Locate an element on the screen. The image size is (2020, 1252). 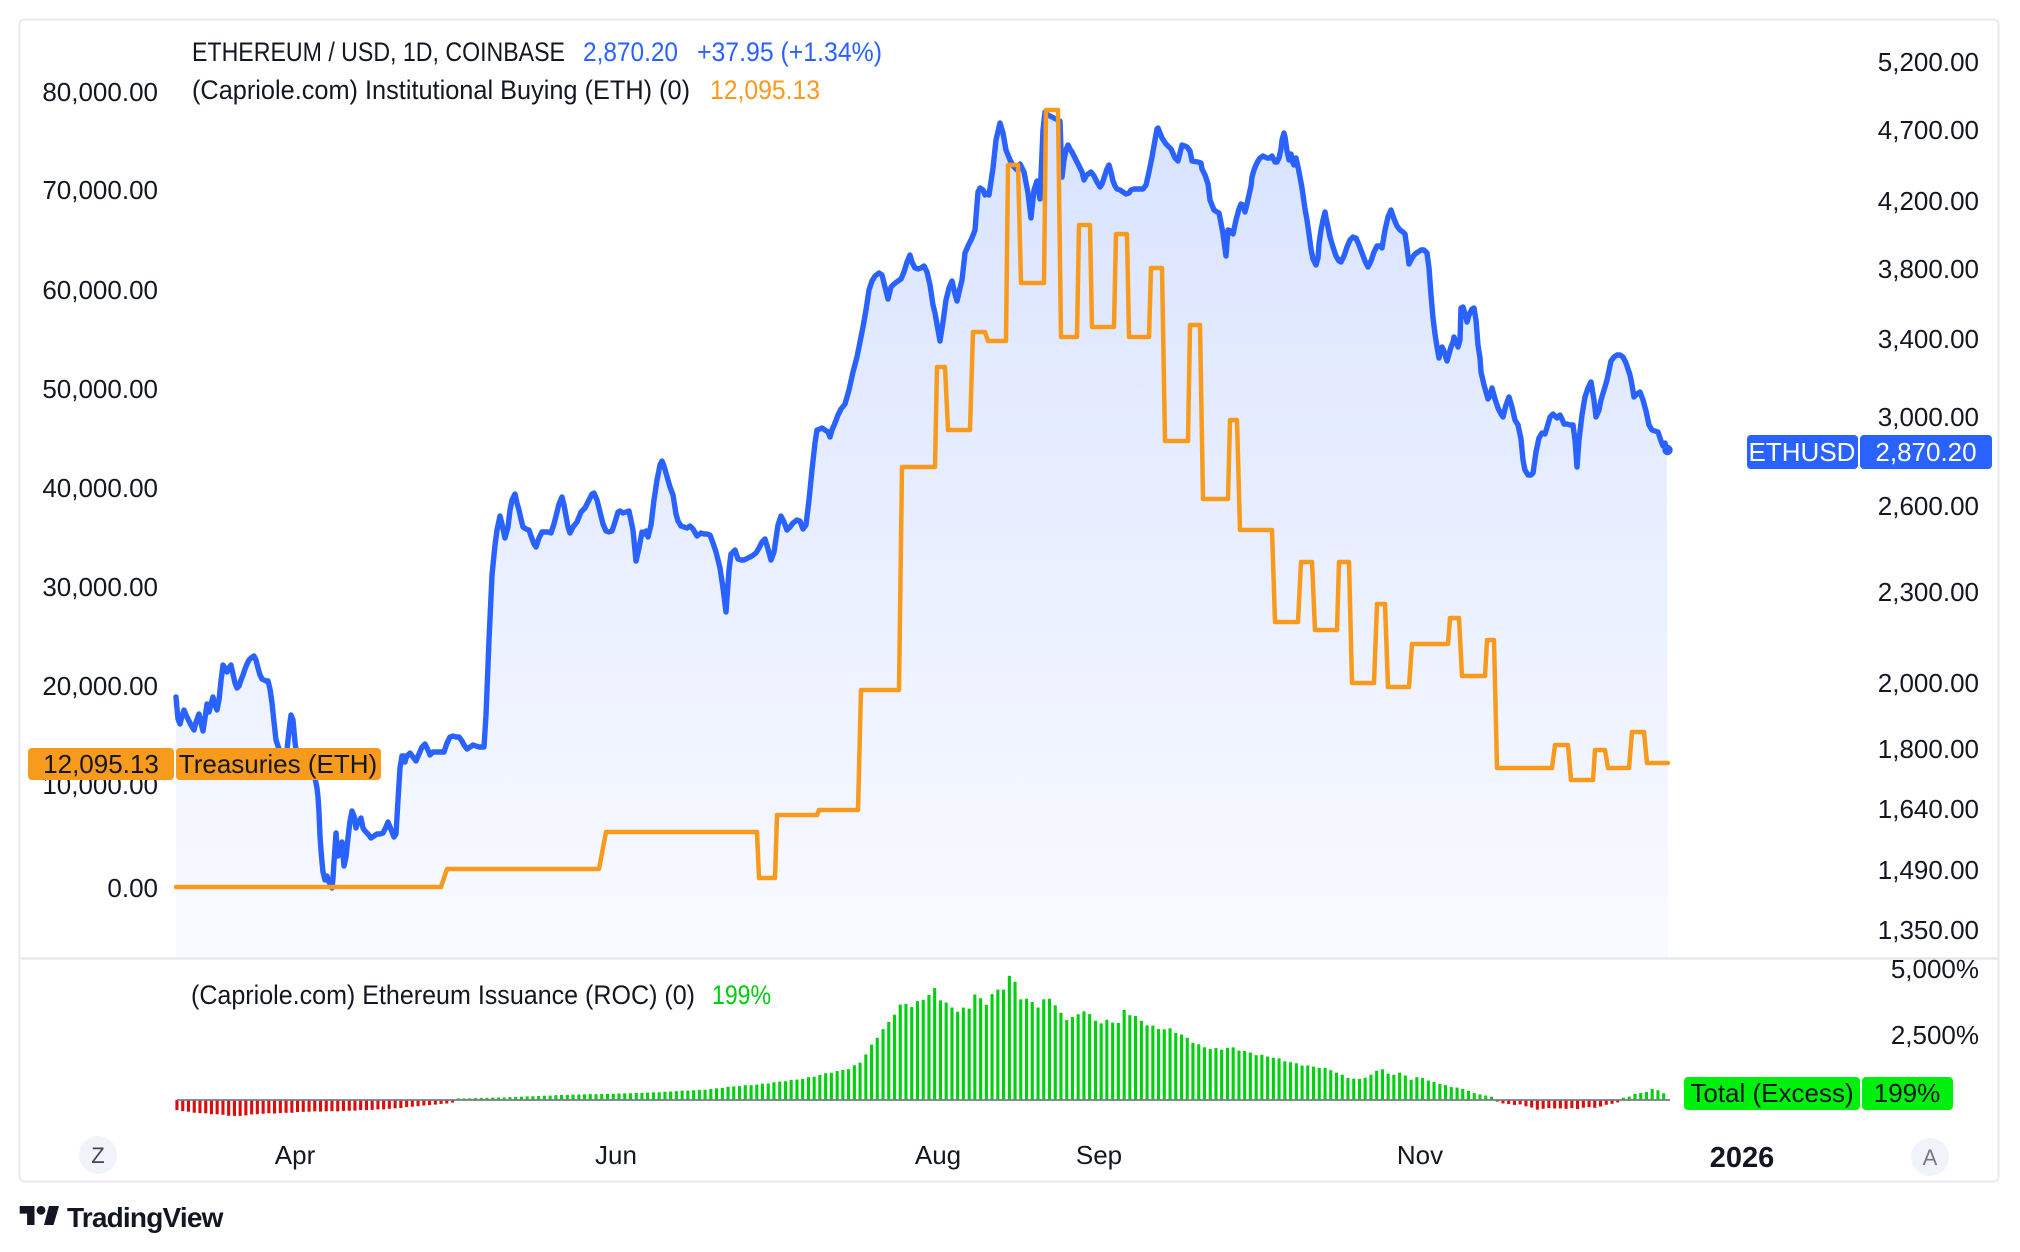
svg-text: Treasuries (ETH) is located at coordinates (278, 764).